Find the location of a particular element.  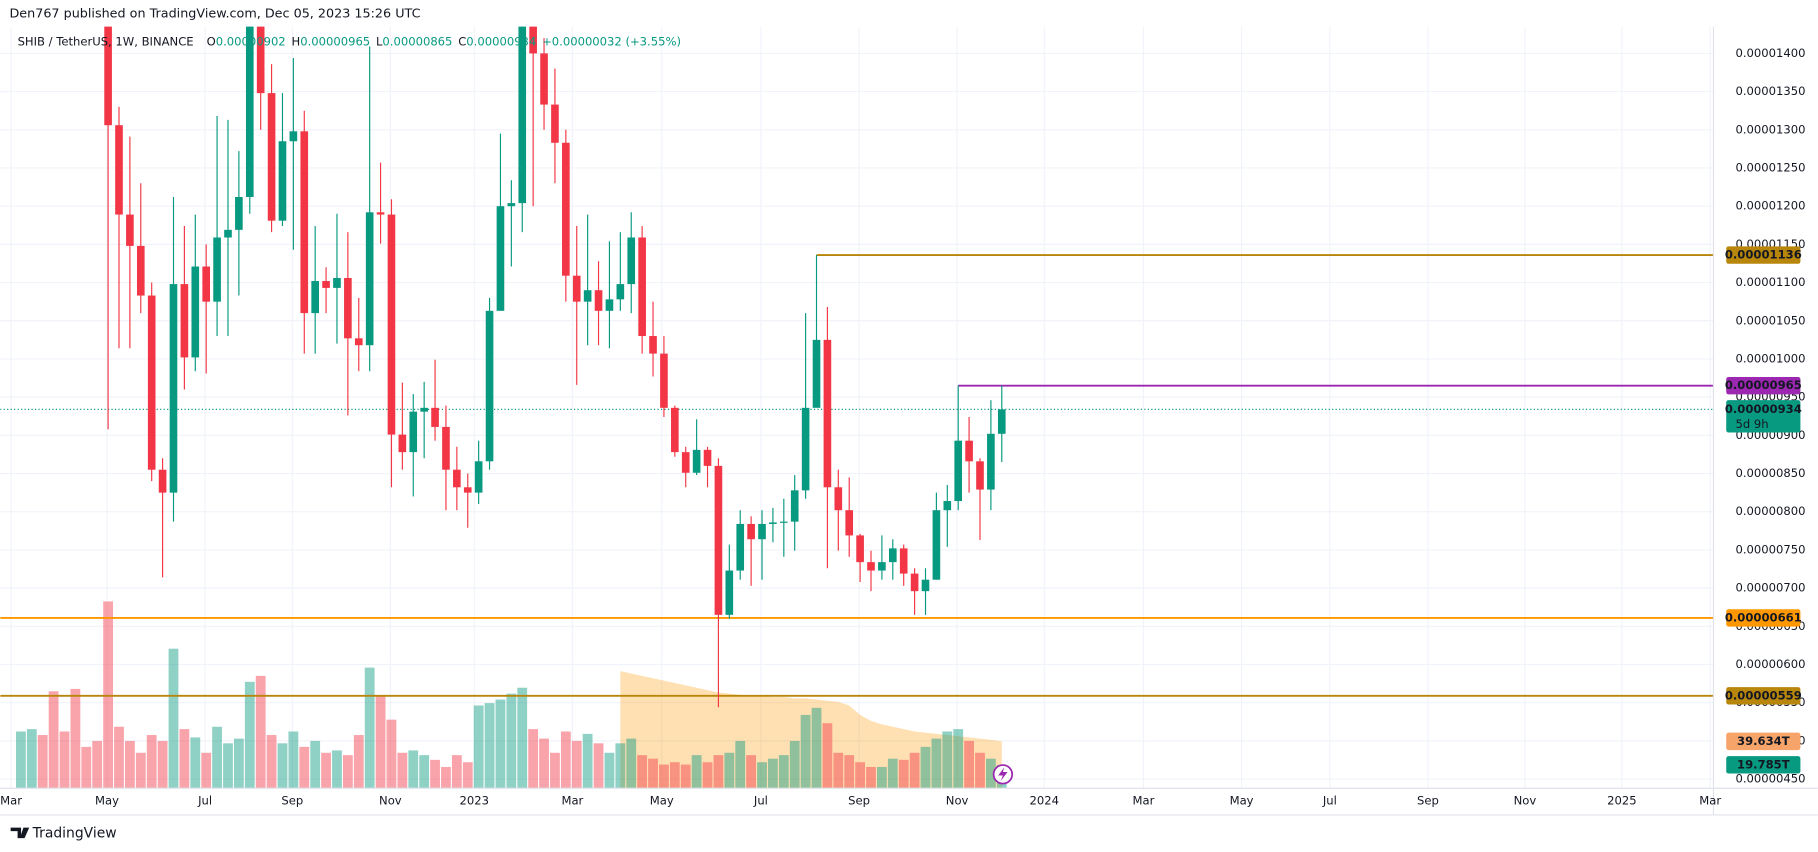

y-tick-label: 0.00000600 is located at coordinates (1770, 664).